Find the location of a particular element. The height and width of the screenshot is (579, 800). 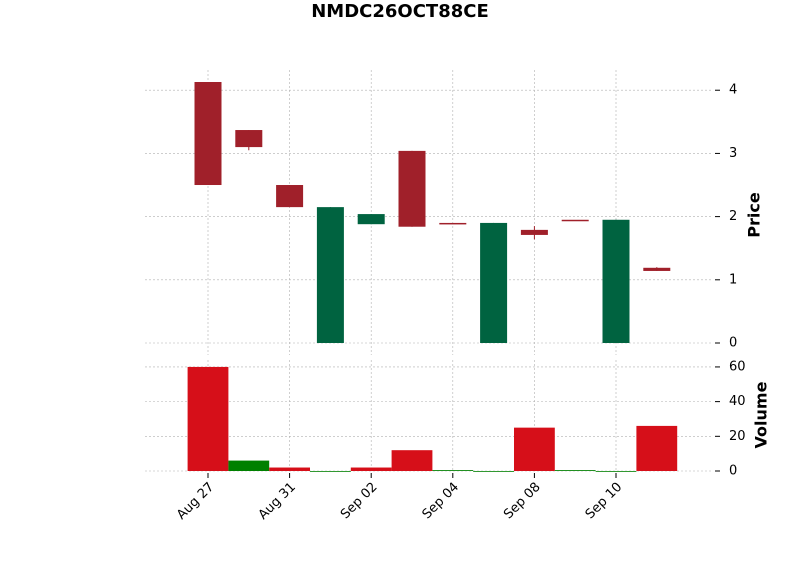

x-tick-label: Sep 08 is located at coordinates (522, 501).